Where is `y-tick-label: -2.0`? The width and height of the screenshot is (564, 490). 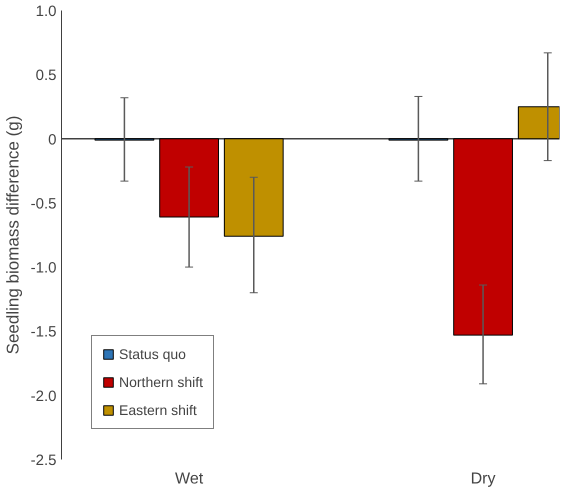
y-tick-label: -2.0 is located at coordinates (43, 396).